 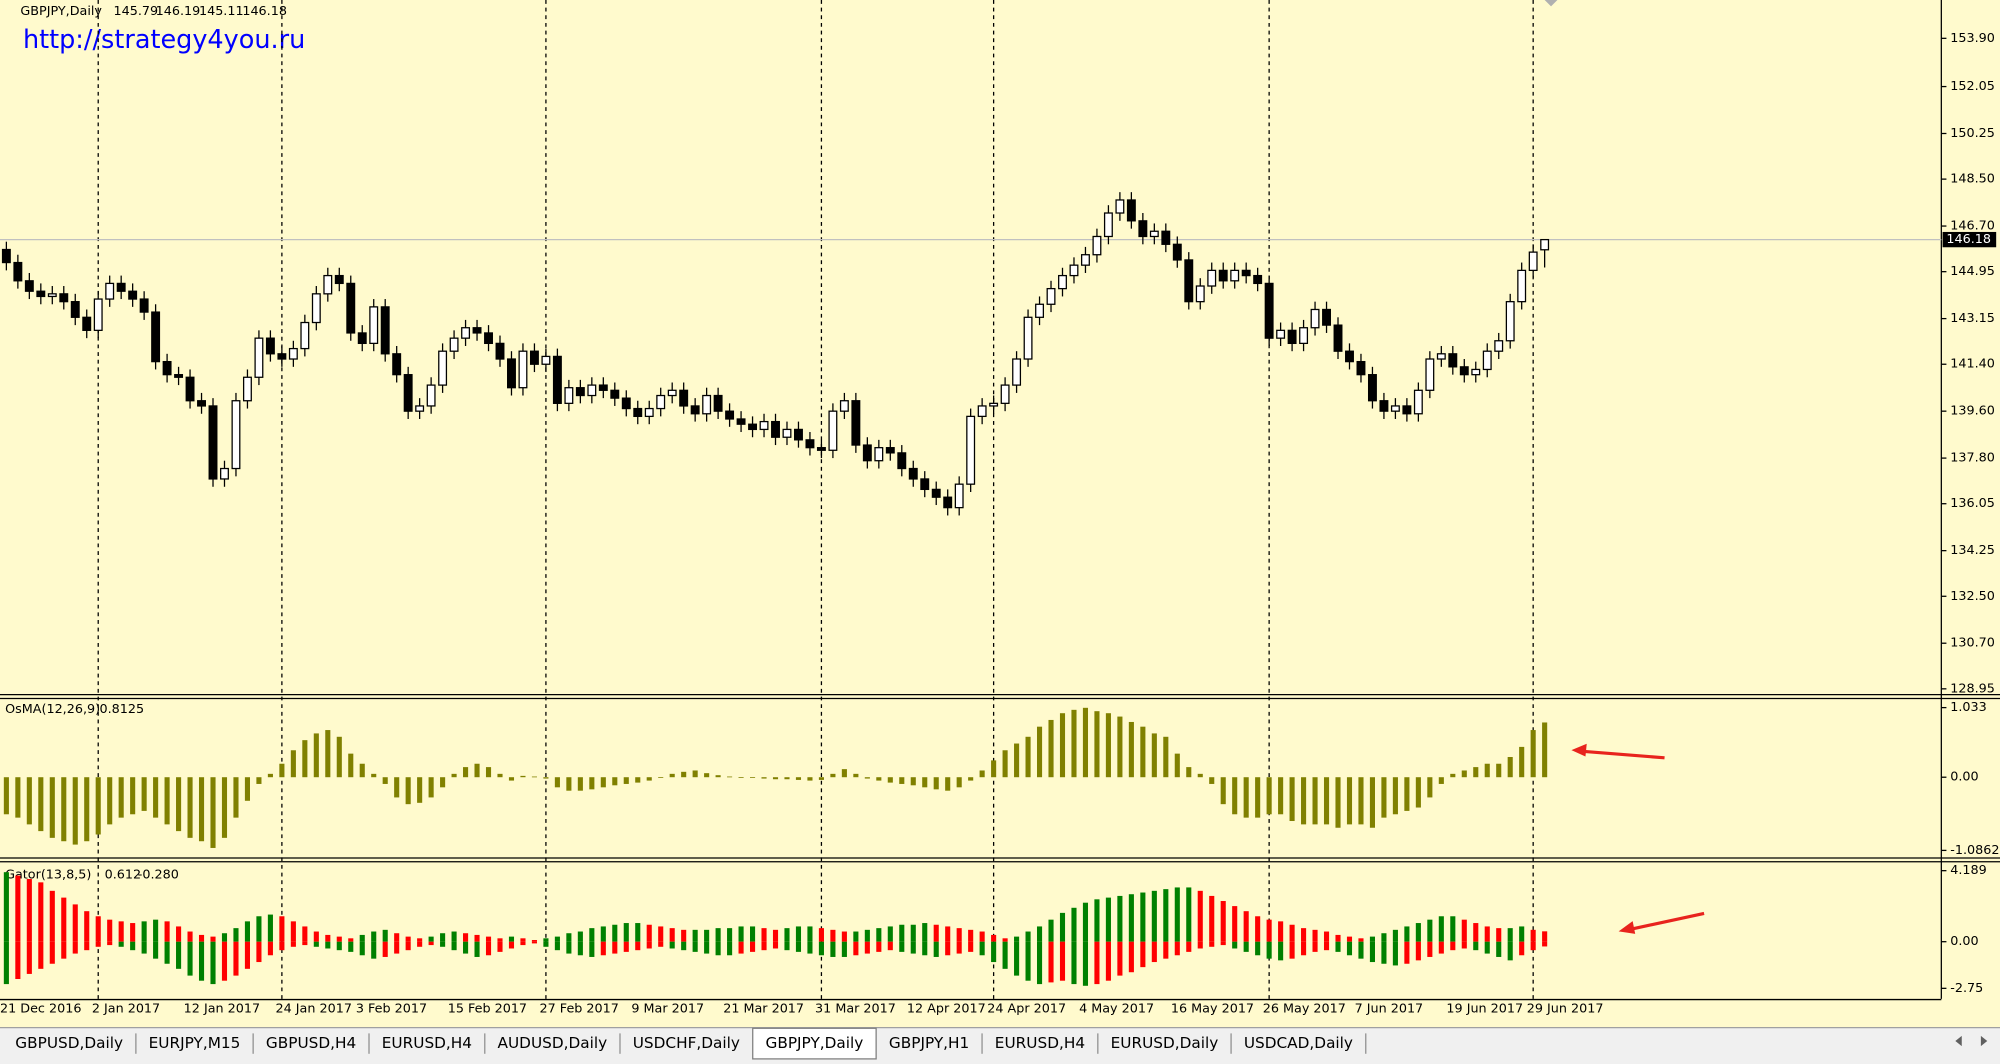 I want to click on shift-marker, so click(x=1551, y=3).